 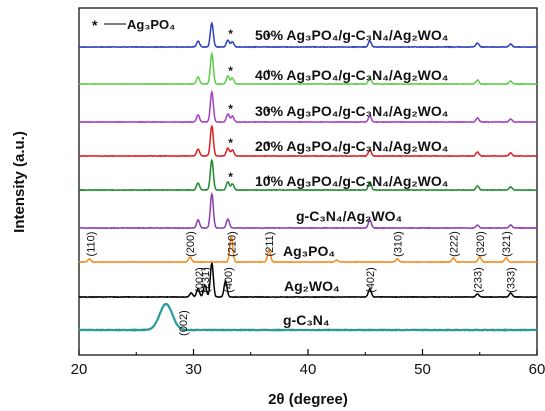 I want to click on hkl-label-ag3po4: (222), so click(x=454, y=244).